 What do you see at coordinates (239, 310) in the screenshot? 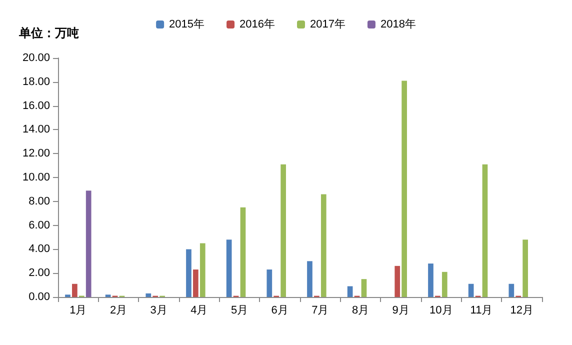
I see `x-tick-label: 5月` at bounding box center [239, 310].